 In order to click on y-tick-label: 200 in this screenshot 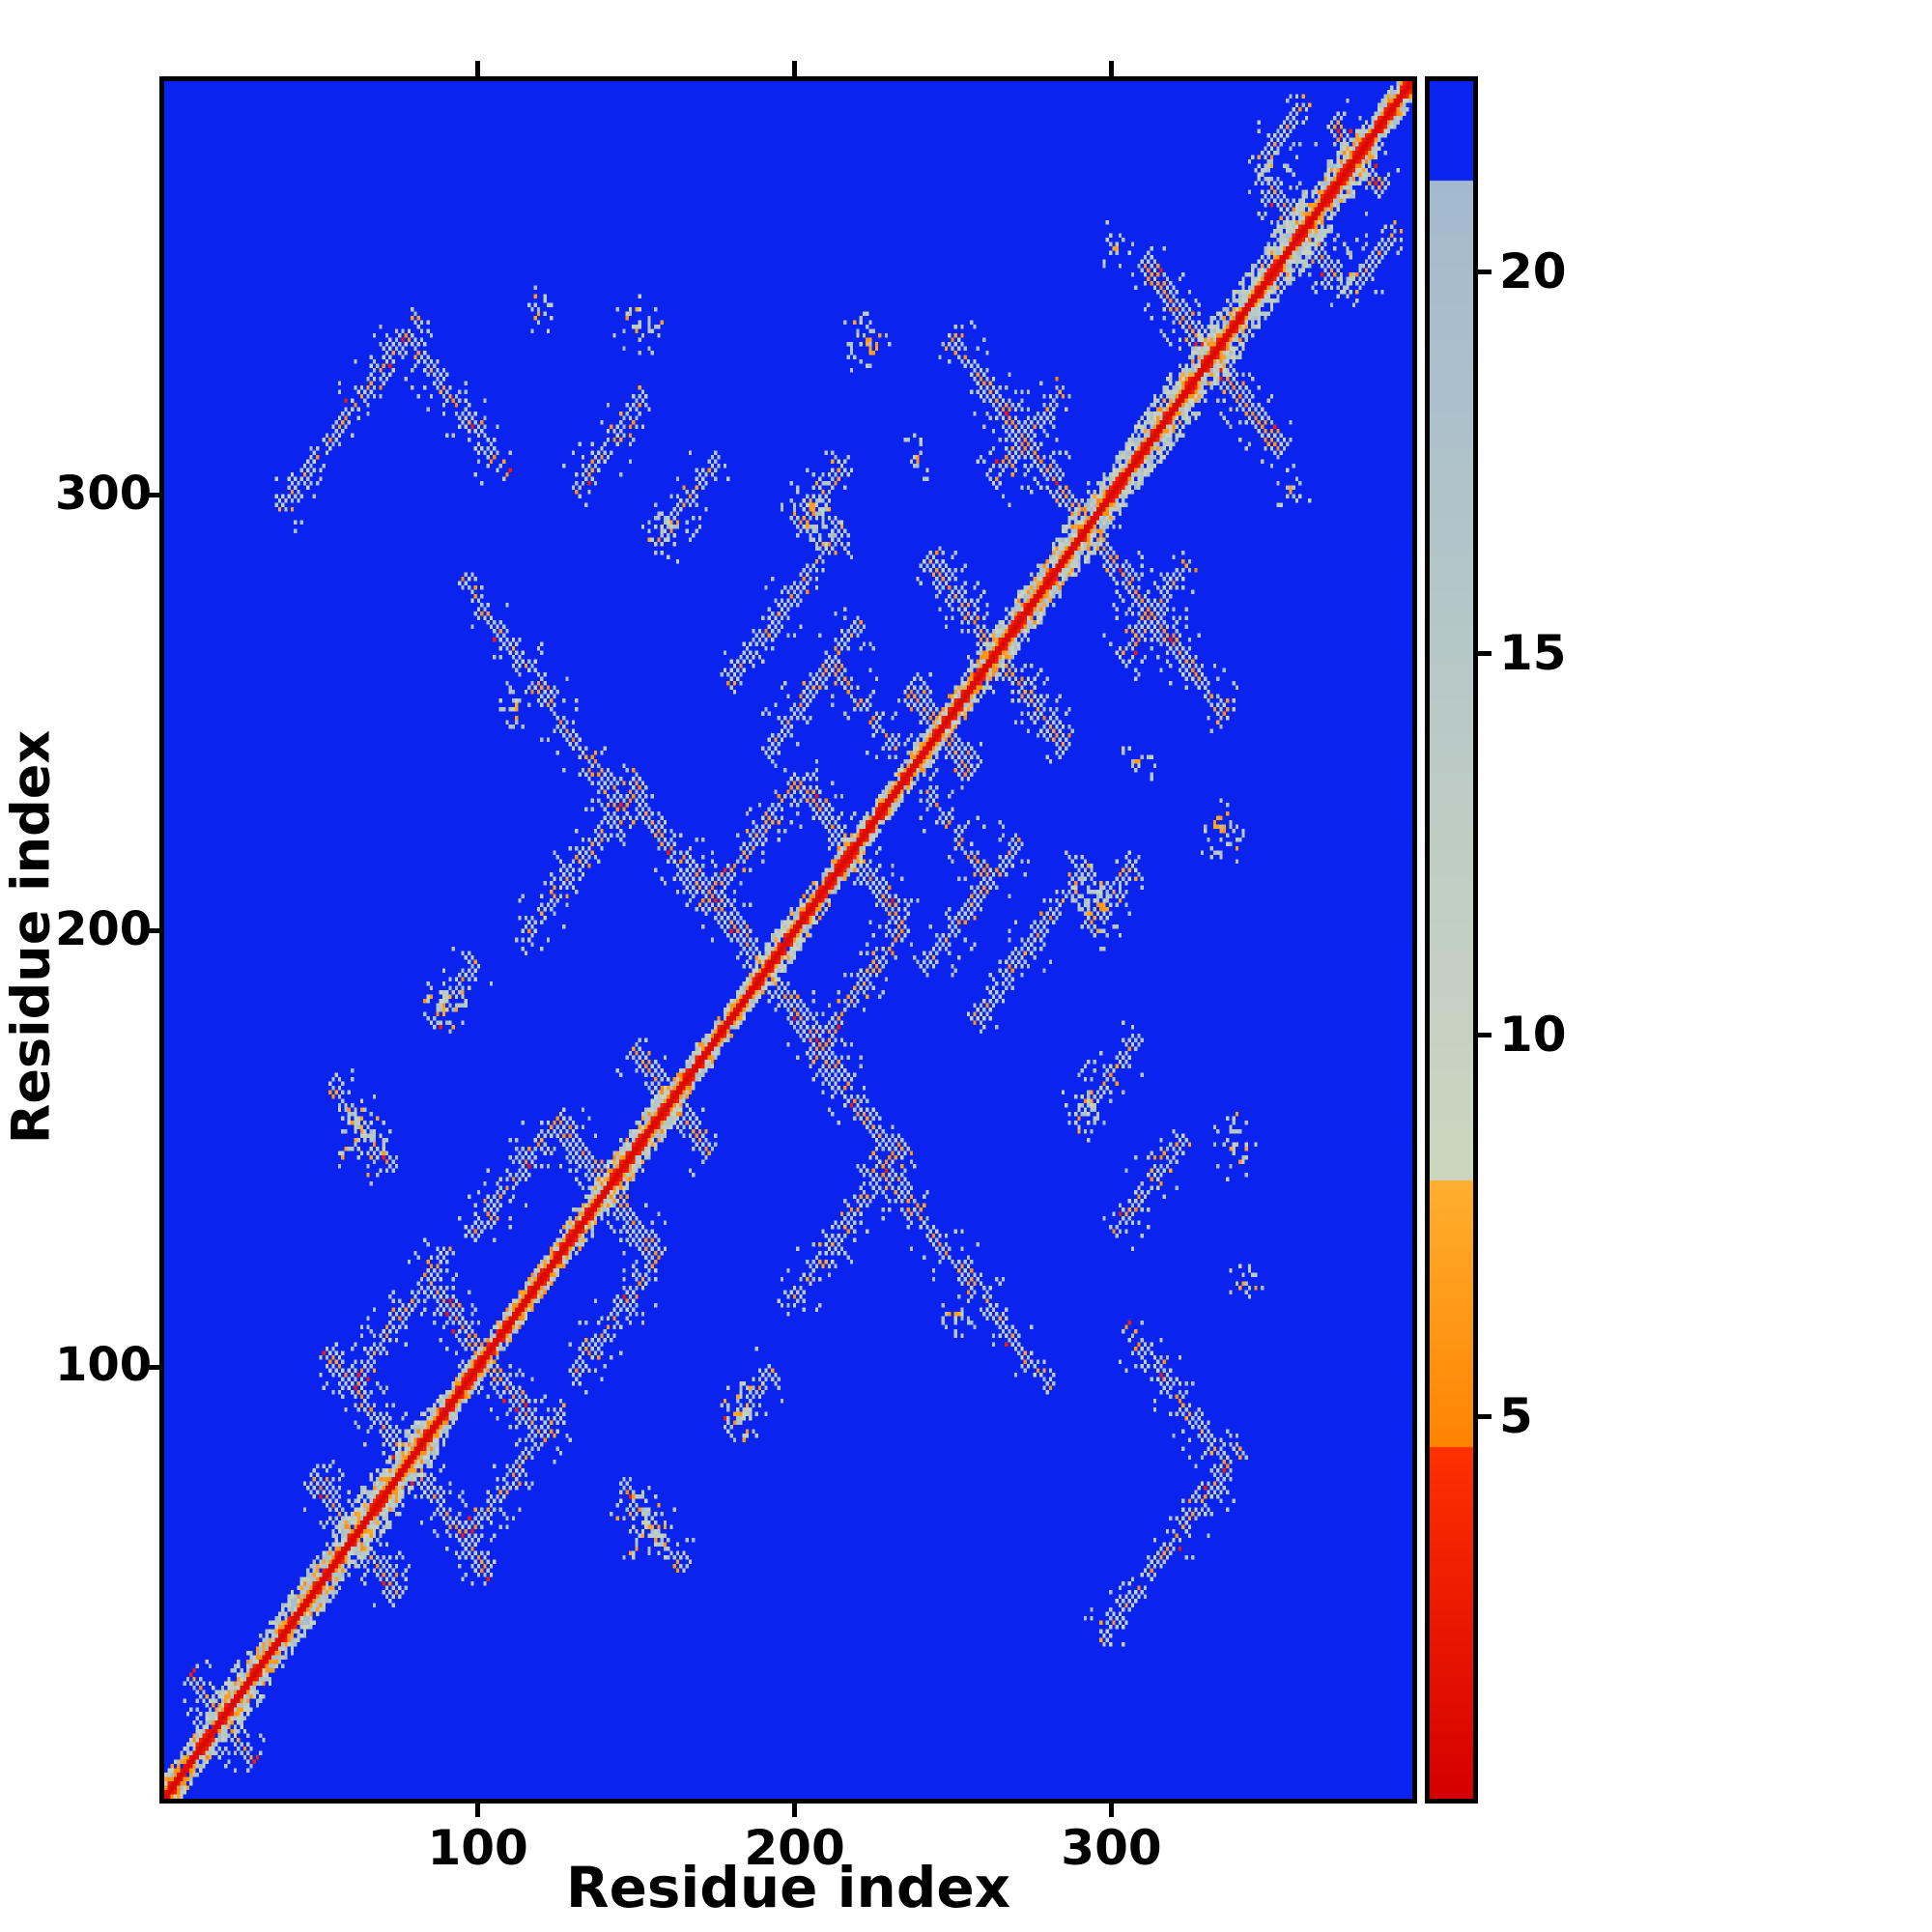, I will do `click(104, 928)`.